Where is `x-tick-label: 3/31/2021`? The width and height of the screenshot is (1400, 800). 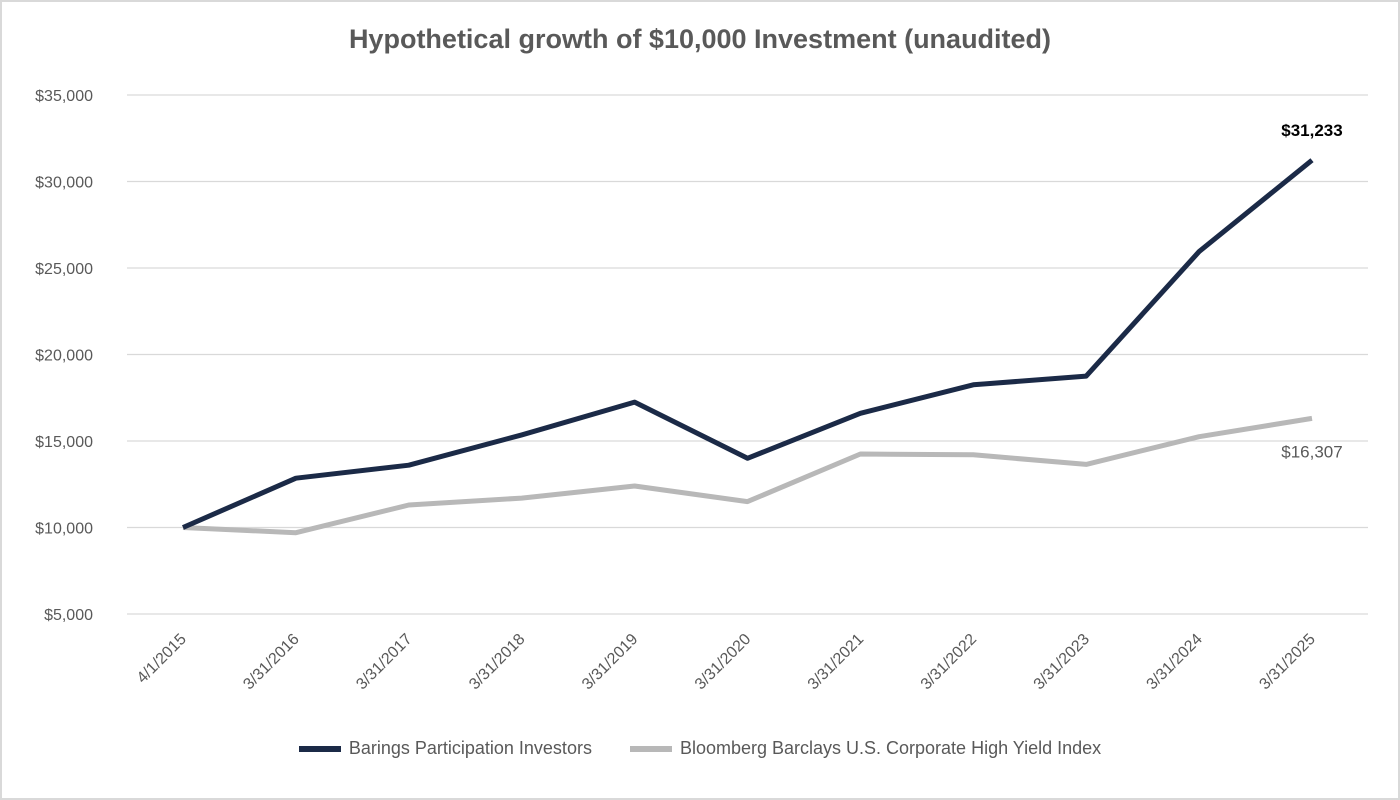 x-tick-label: 3/31/2021 is located at coordinates (836, 662).